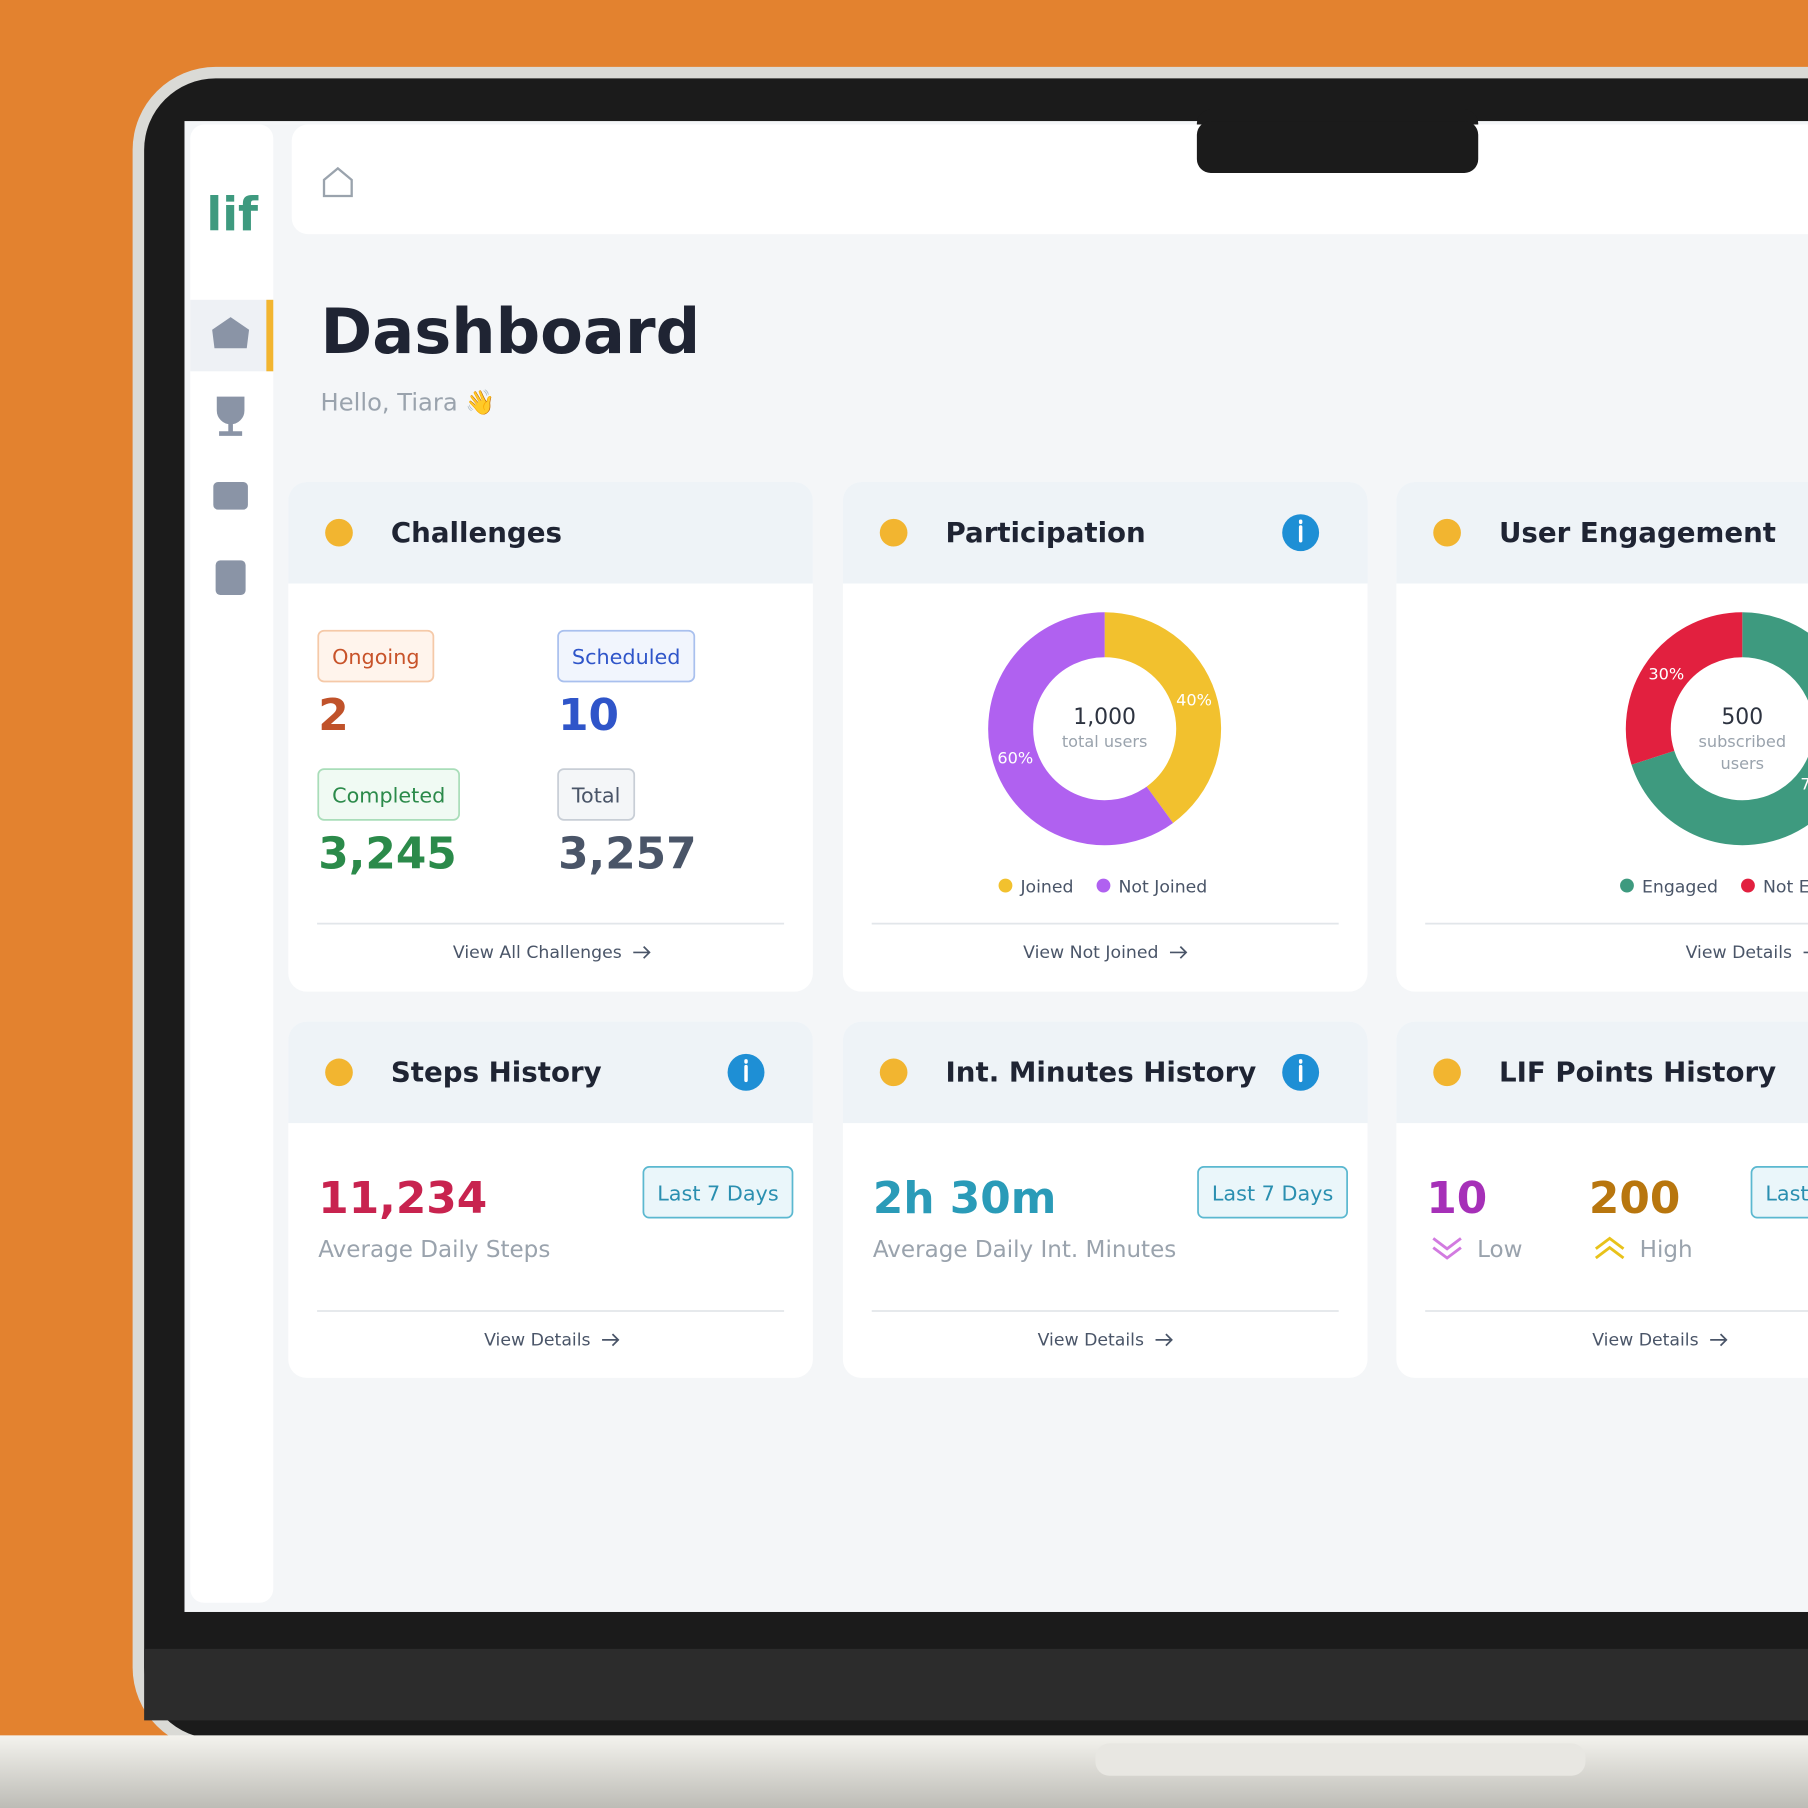  What do you see at coordinates (230, 577) in the screenshot?
I see `nav-doc-icon` at bounding box center [230, 577].